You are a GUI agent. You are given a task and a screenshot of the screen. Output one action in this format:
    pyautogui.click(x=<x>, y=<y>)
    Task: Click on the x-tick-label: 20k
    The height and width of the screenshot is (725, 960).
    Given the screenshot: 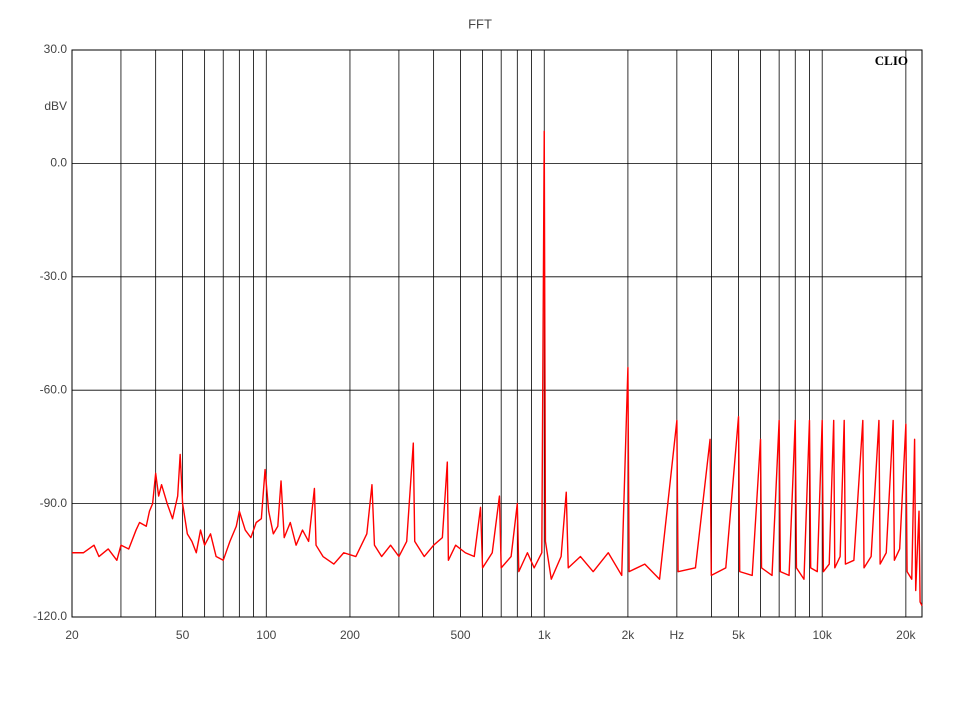 What is the action you would take?
    pyautogui.click(x=906, y=635)
    